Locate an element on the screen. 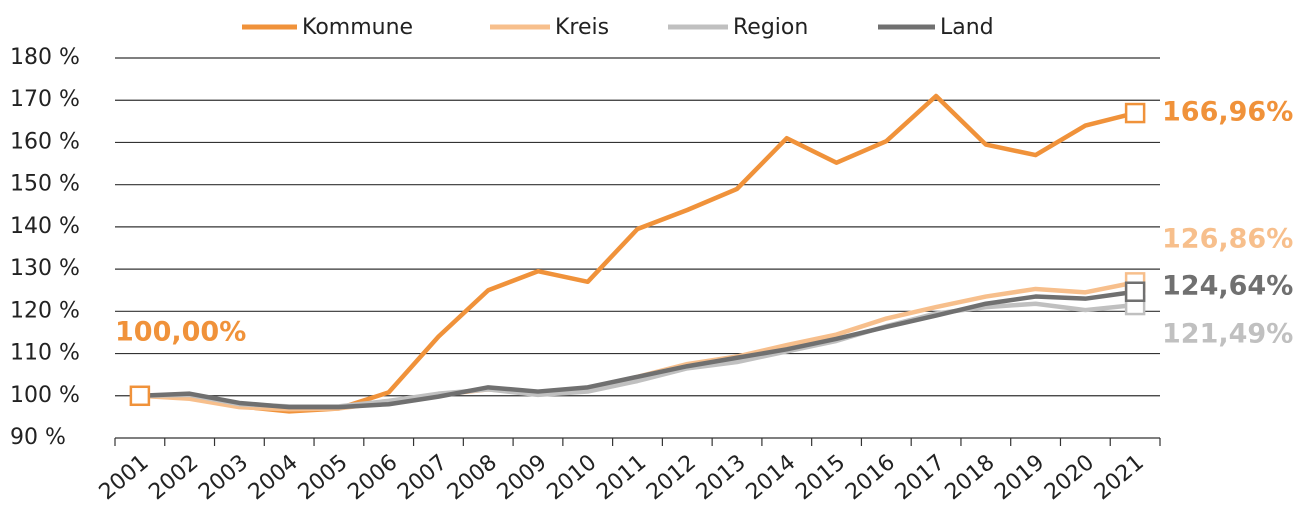 The width and height of the screenshot is (1313, 519). legend-label: Region is located at coordinates (770, 27).